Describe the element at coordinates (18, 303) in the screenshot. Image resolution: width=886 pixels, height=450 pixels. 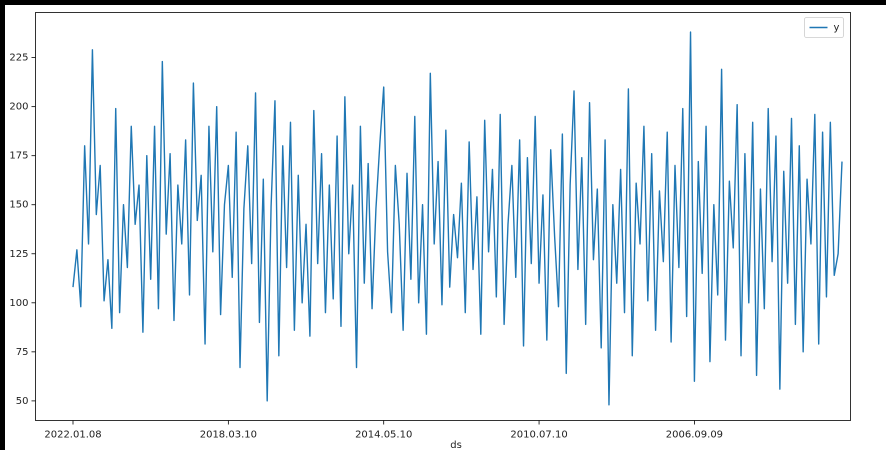
I see `y-tick-label: 100` at that location.